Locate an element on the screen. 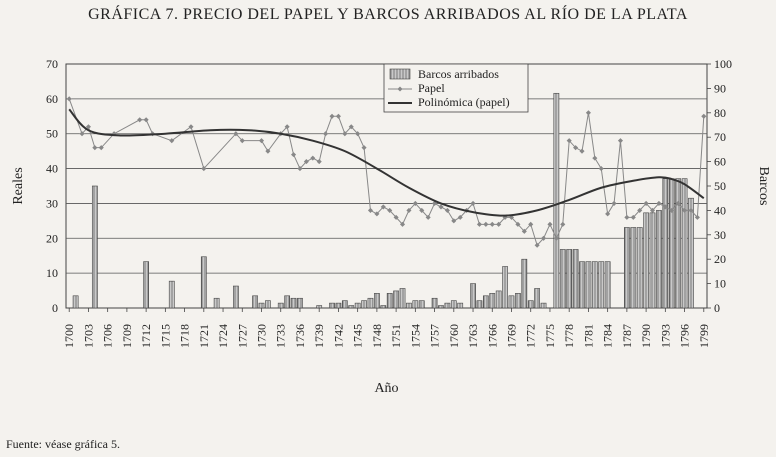  y-right-tick-label: 10 is located at coordinates (720, 284).